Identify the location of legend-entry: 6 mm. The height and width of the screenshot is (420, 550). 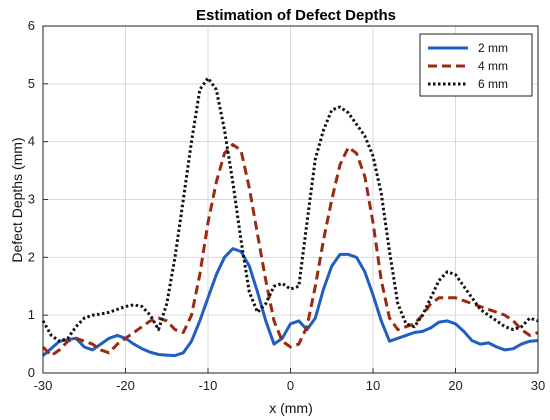
(493, 84).